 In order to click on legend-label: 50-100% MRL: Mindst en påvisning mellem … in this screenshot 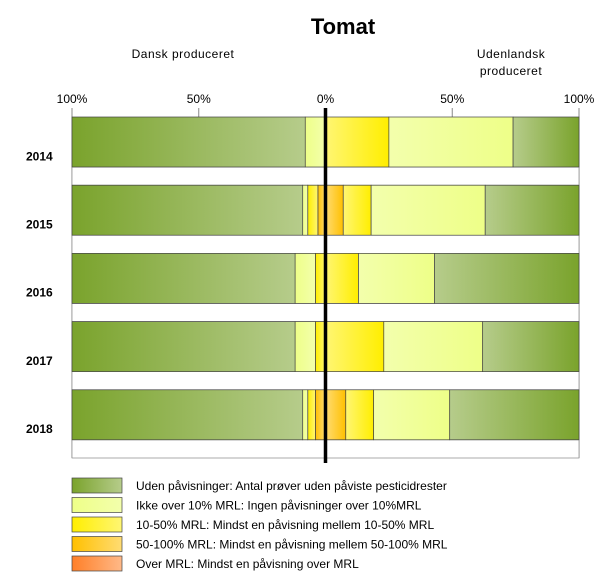, I will do `click(292, 545)`.